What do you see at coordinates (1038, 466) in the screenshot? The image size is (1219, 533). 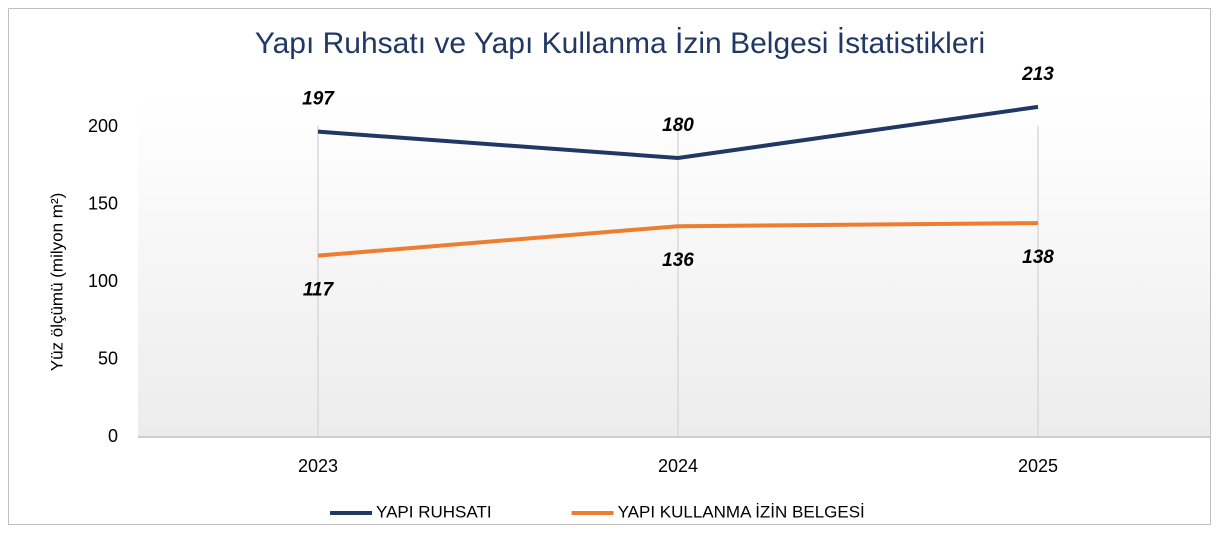 I see `x-tick-label: 2025` at bounding box center [1038, 466].